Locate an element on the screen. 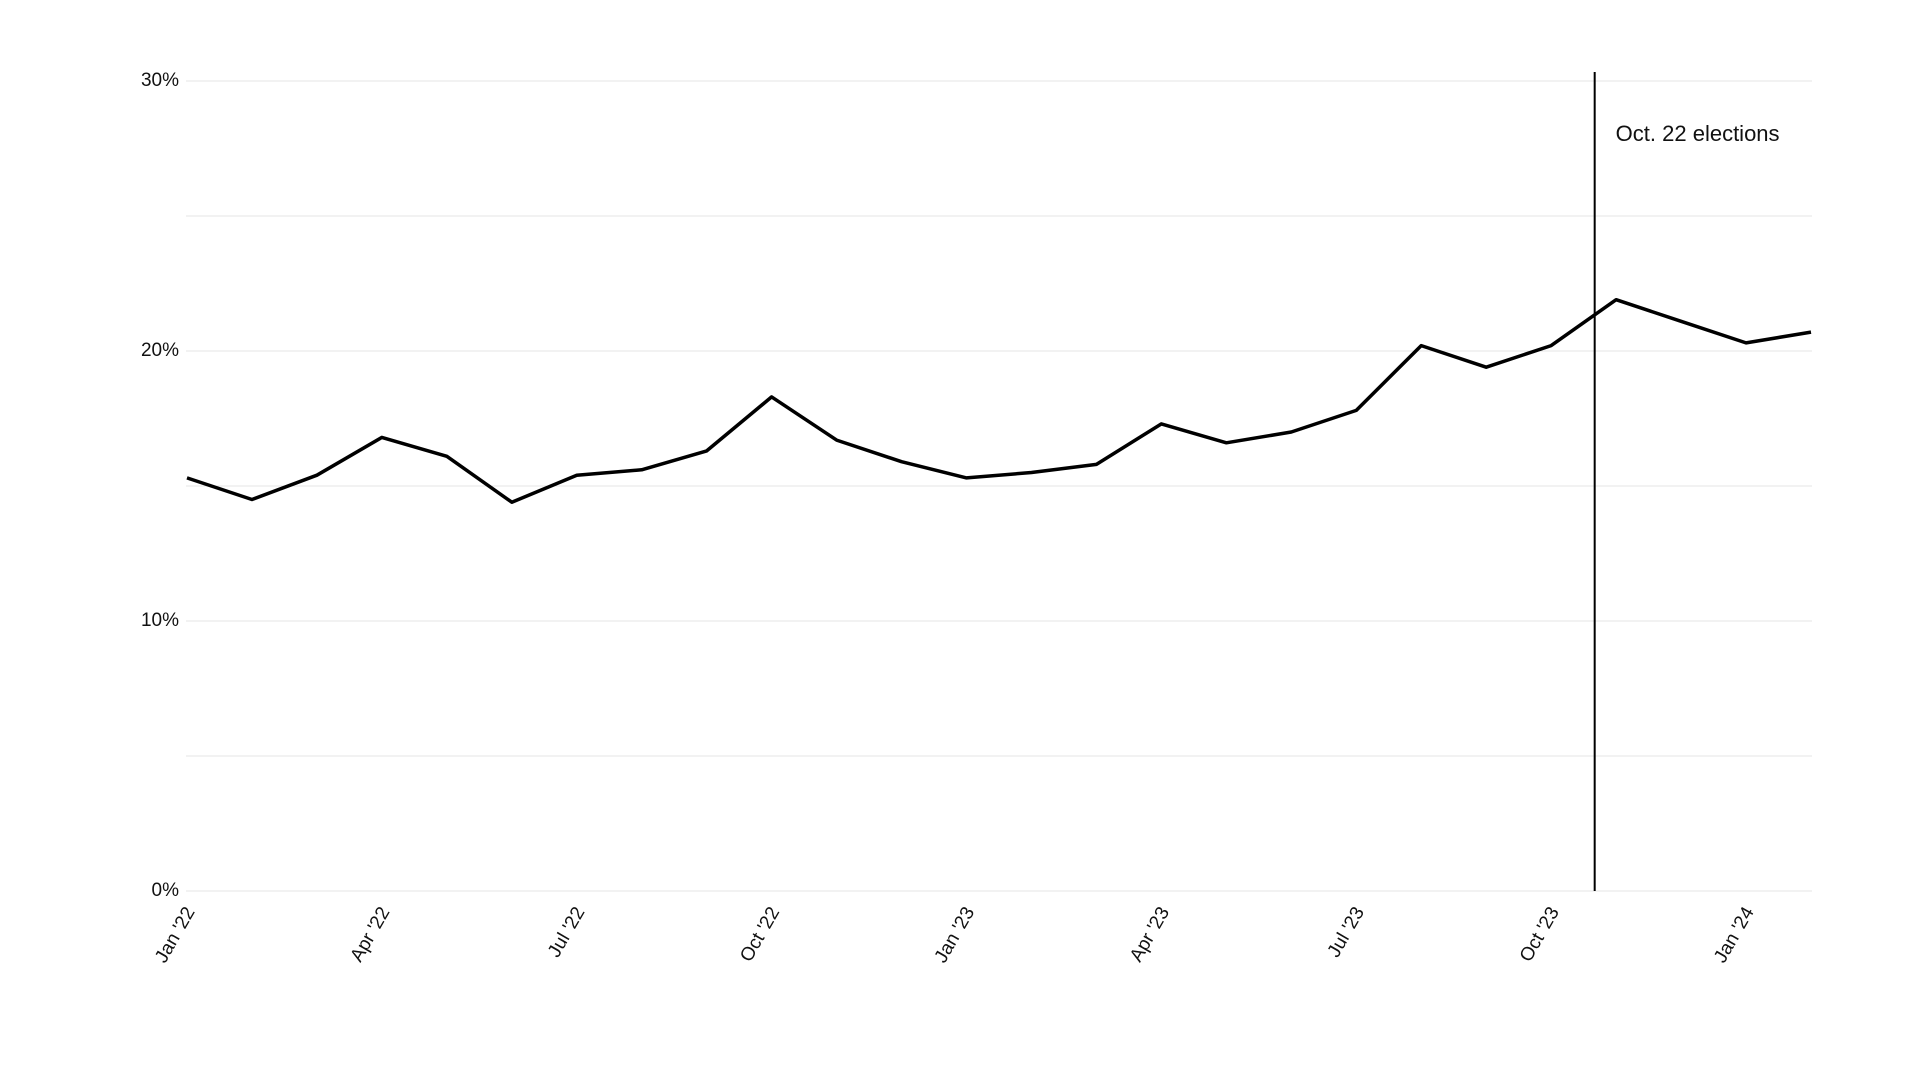 This screenshot has height=1085, width=1920. x-tick-label: Apr '22 is located at coordinates (371, 935).